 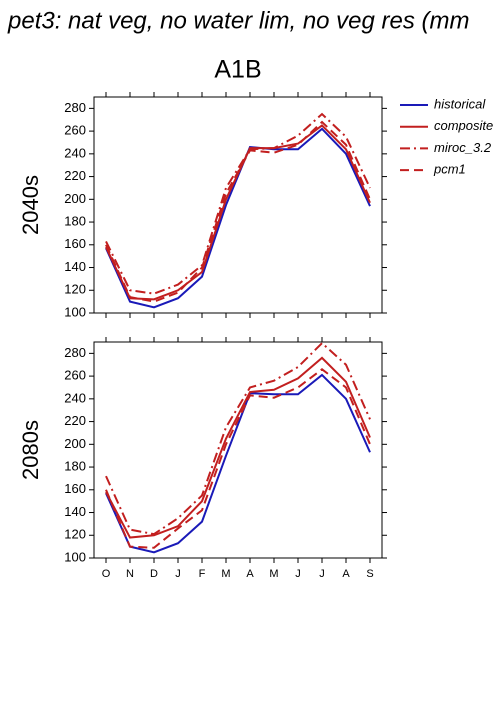 What do you see at coordinates (202, 574) in the screenshot?
I see `x-tick-label: F` at bounding box center [202, 574].